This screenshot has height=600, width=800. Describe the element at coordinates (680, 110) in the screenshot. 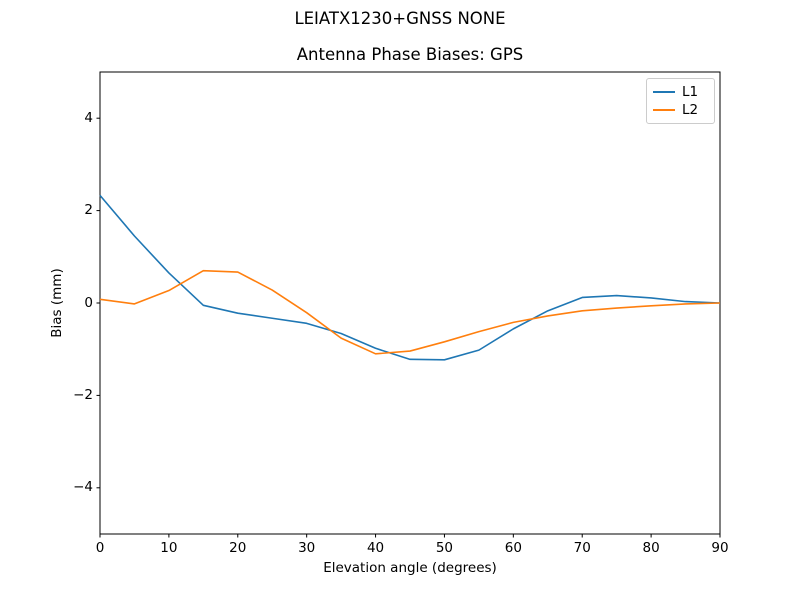

I see `legend-item-l2: L2` at that location.